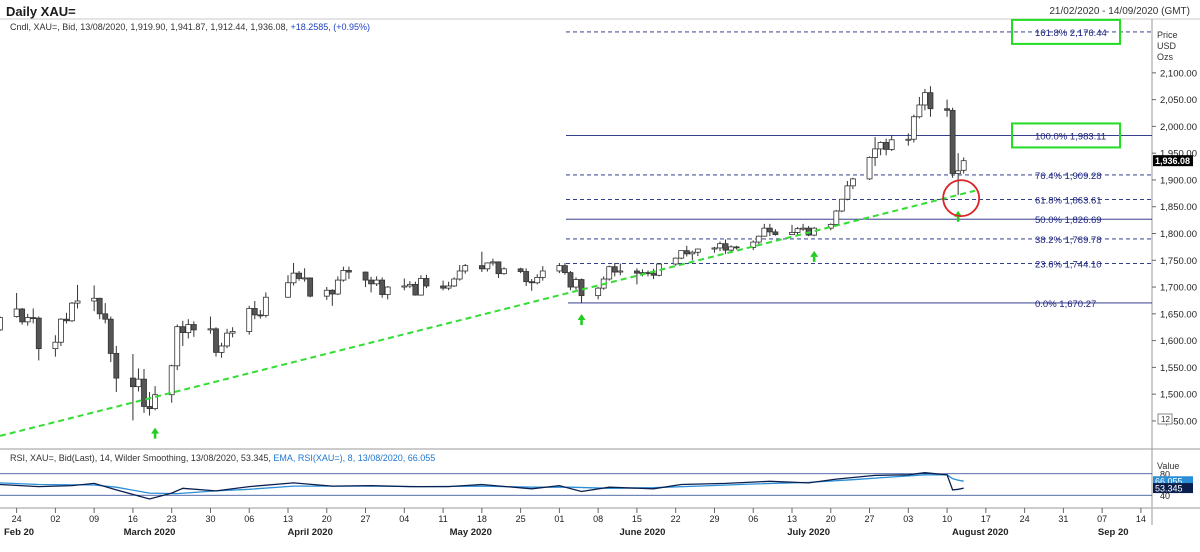  What do you see at coordinates (792, 519) in the screenshot?
I see `time-tick-label: 13` at bounding box center [792, 519].